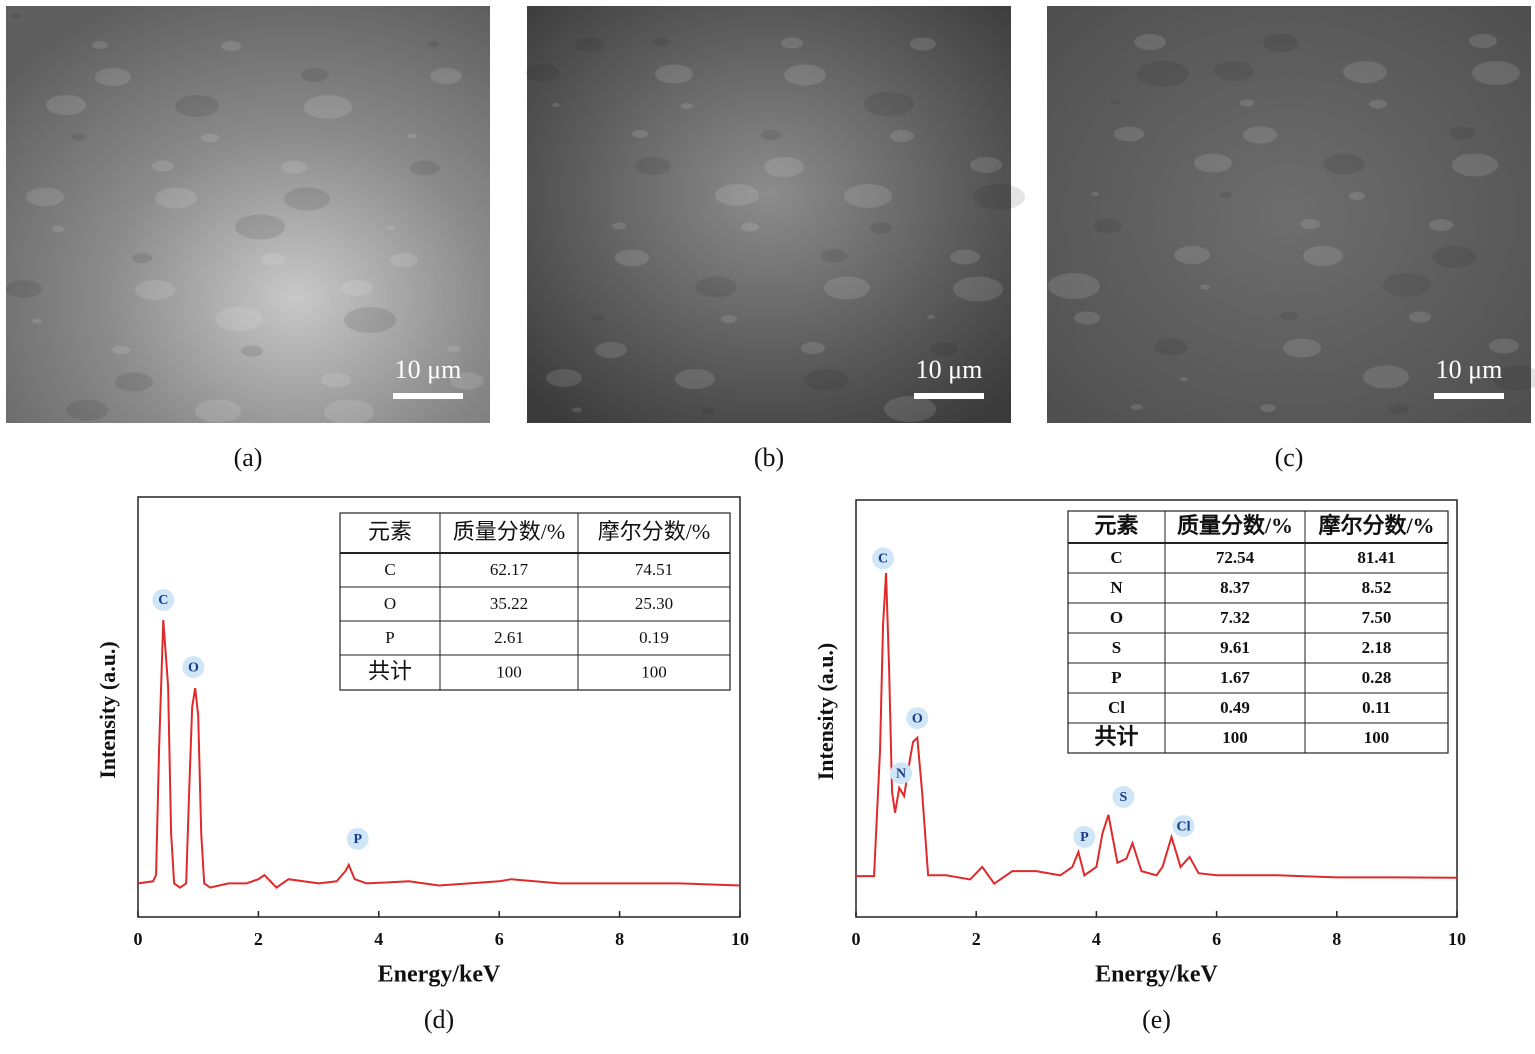 The height and width of the screenshot is (1054, 1535). What do you see at coordinates (428, 369) in the screenshot?
I see `scale-bar-label: 10 μm` at bounding box center [428, 369].